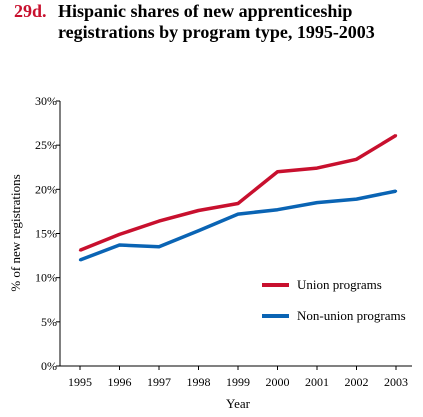 The image size is (423, 417). Describe the element at coordinates (159, 382) in the screenshot. I see `x-tick-label: 1997` at that location.